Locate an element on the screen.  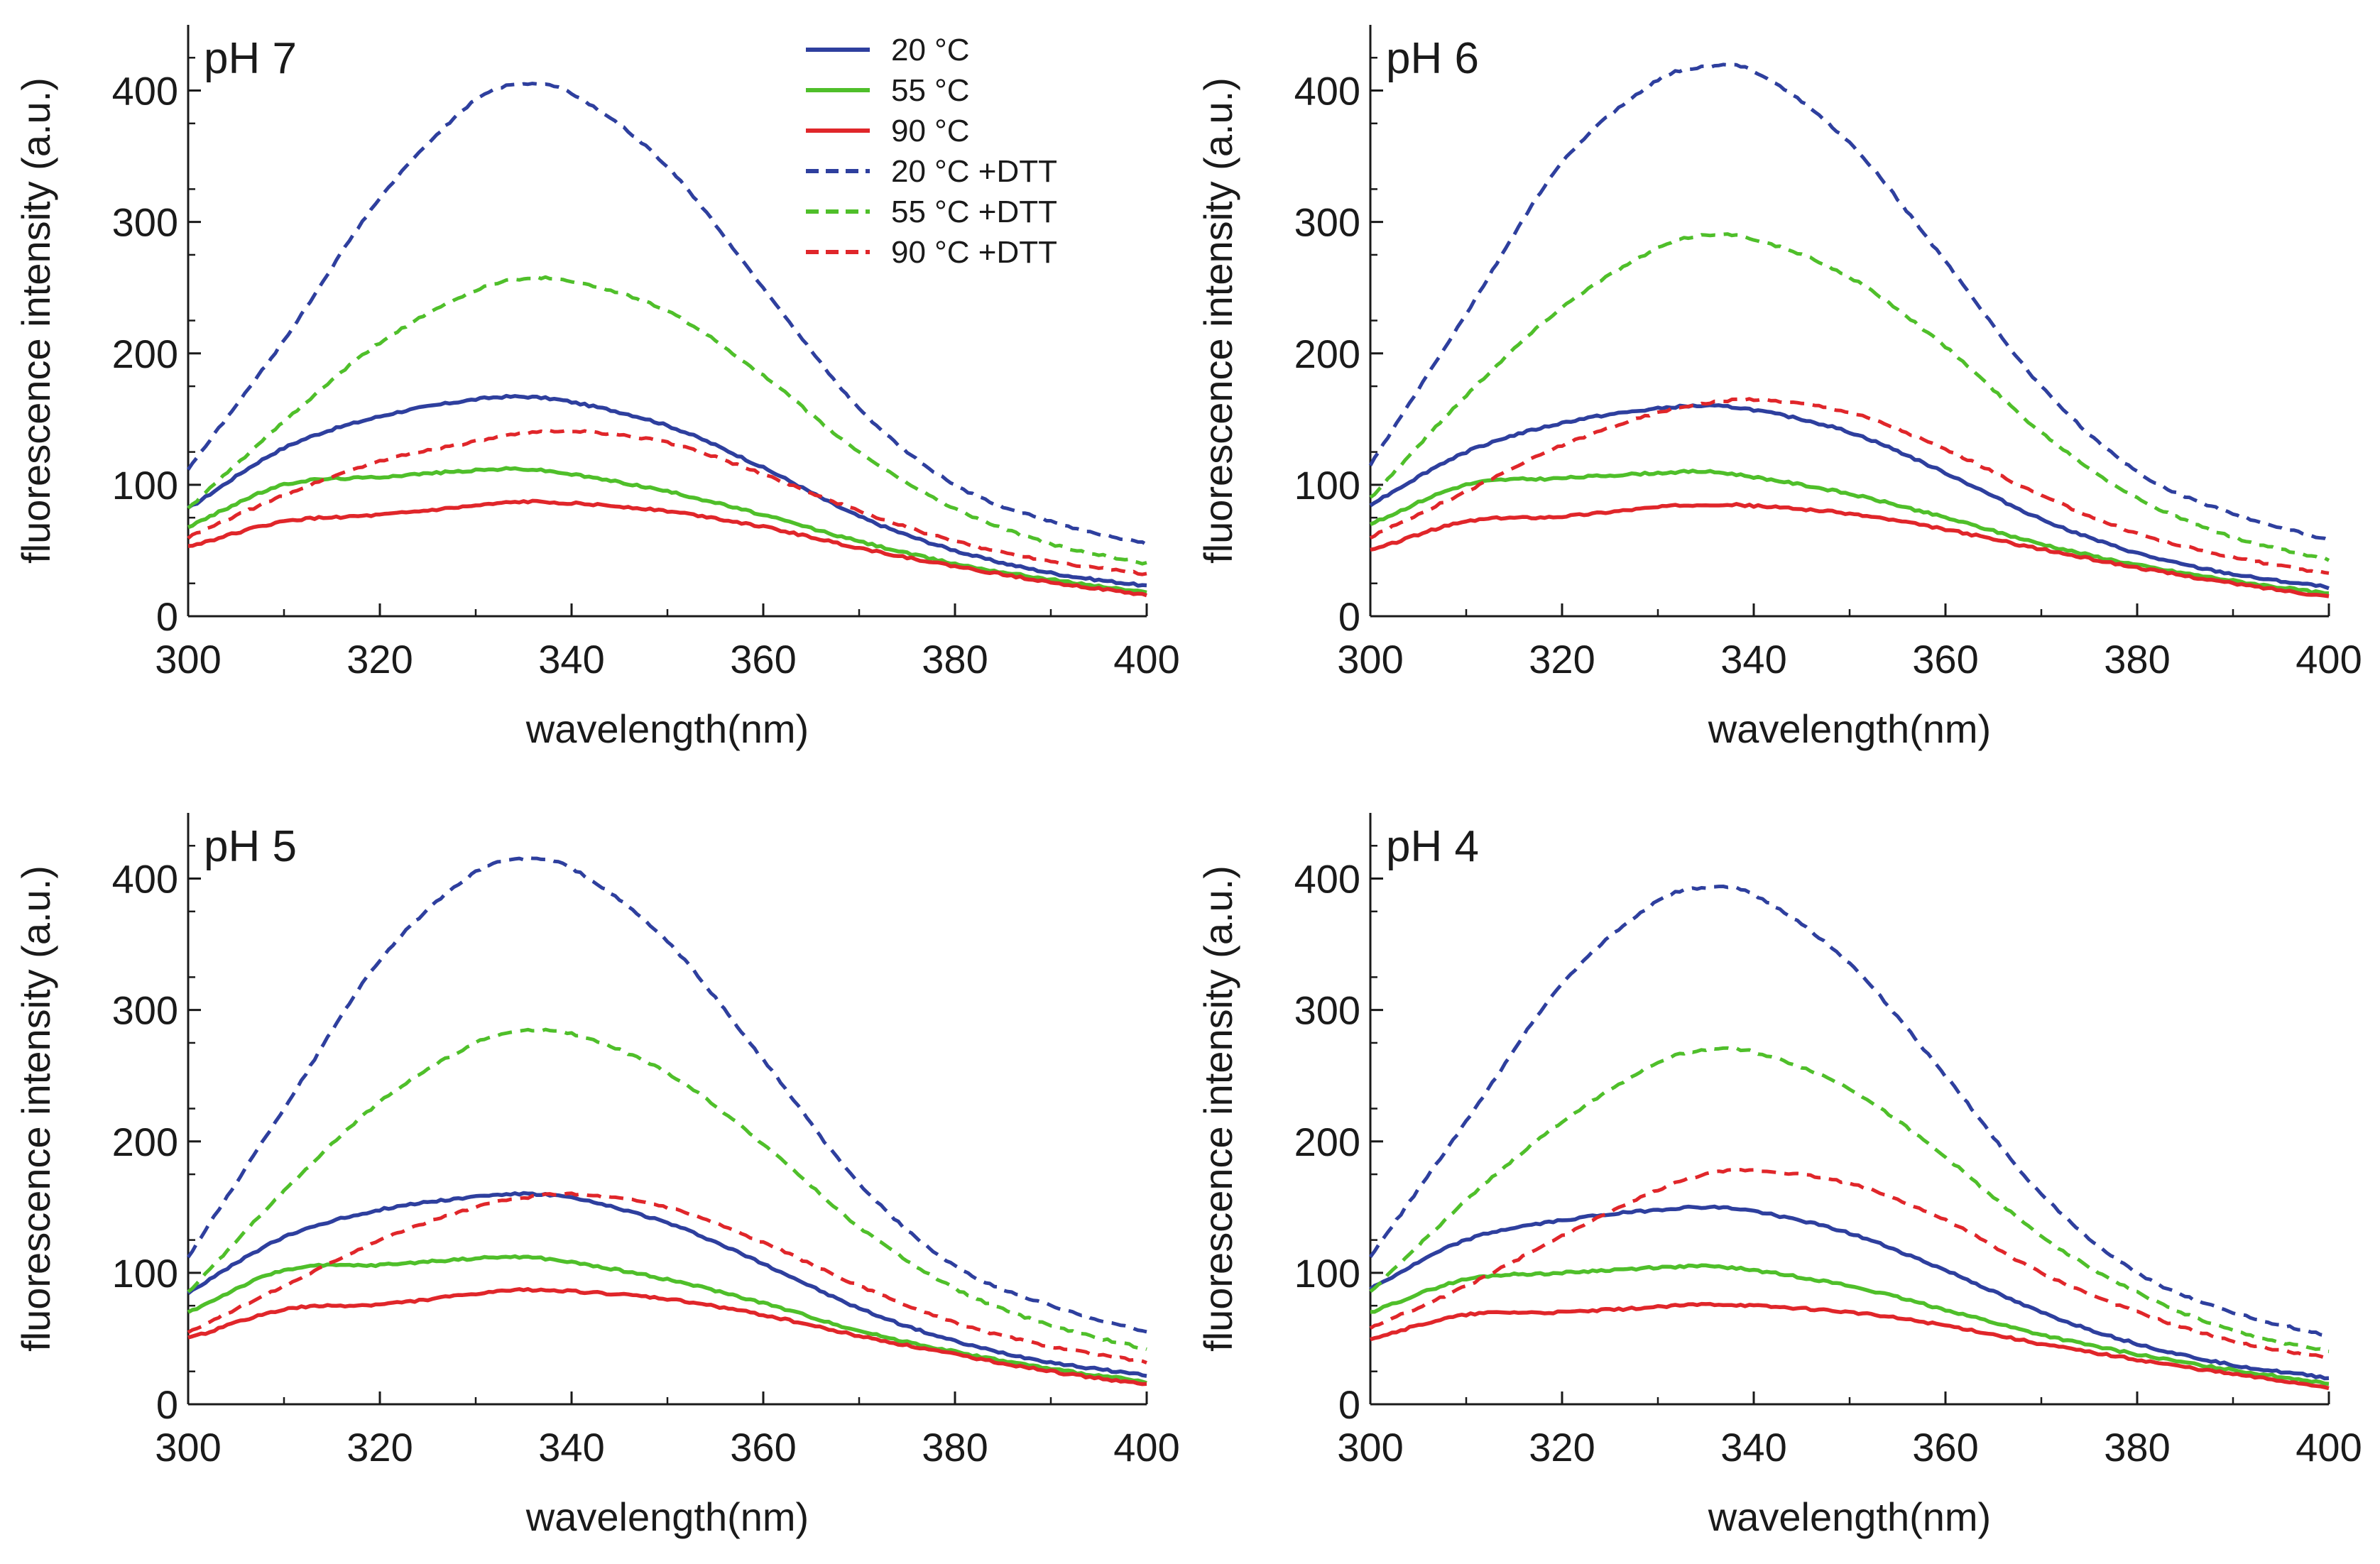
panel-title: pH 4 is located at coordinates (1433, 846).